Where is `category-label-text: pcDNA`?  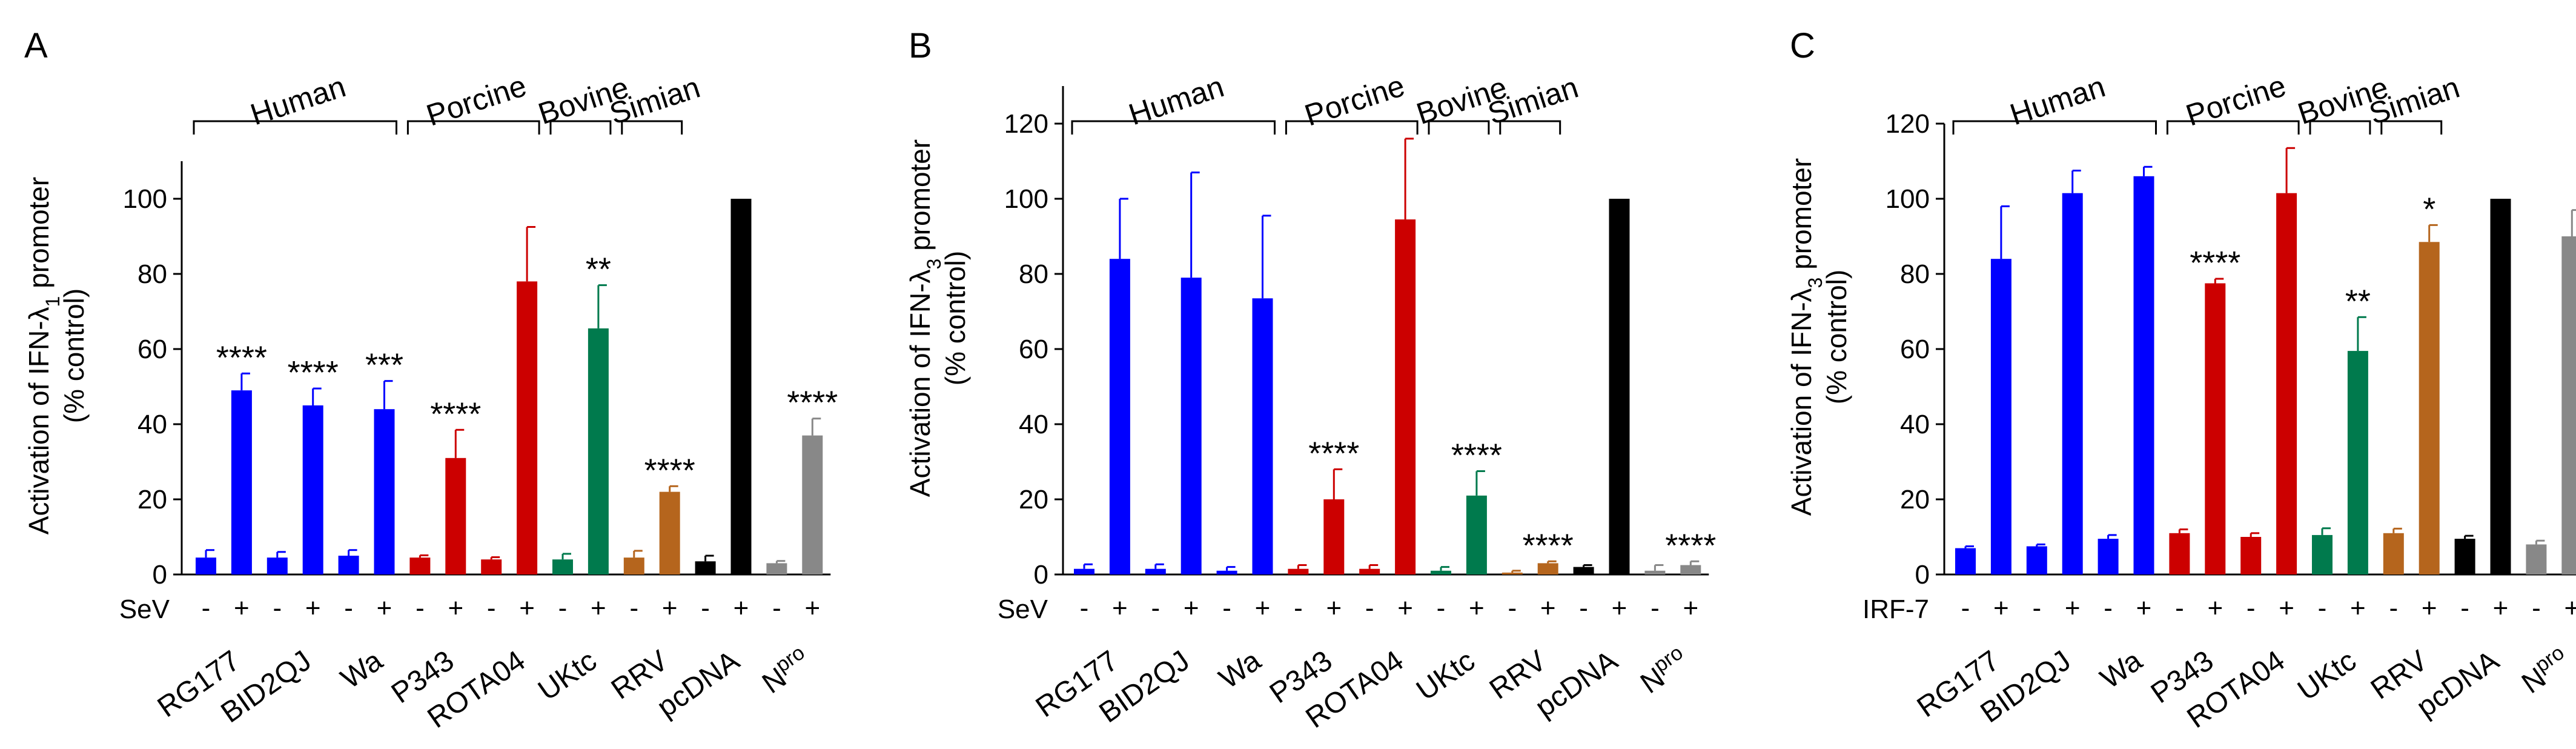
category-label-text: pcDNA is located at coordinates (698, 684).